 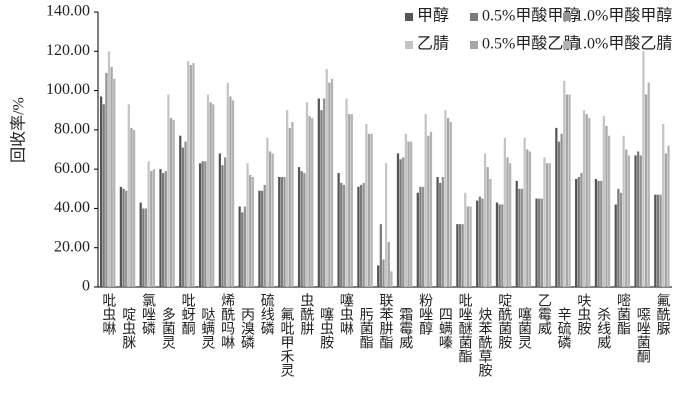 I want to click on y-tick-label: 80.00, so click(x=72, y=129).